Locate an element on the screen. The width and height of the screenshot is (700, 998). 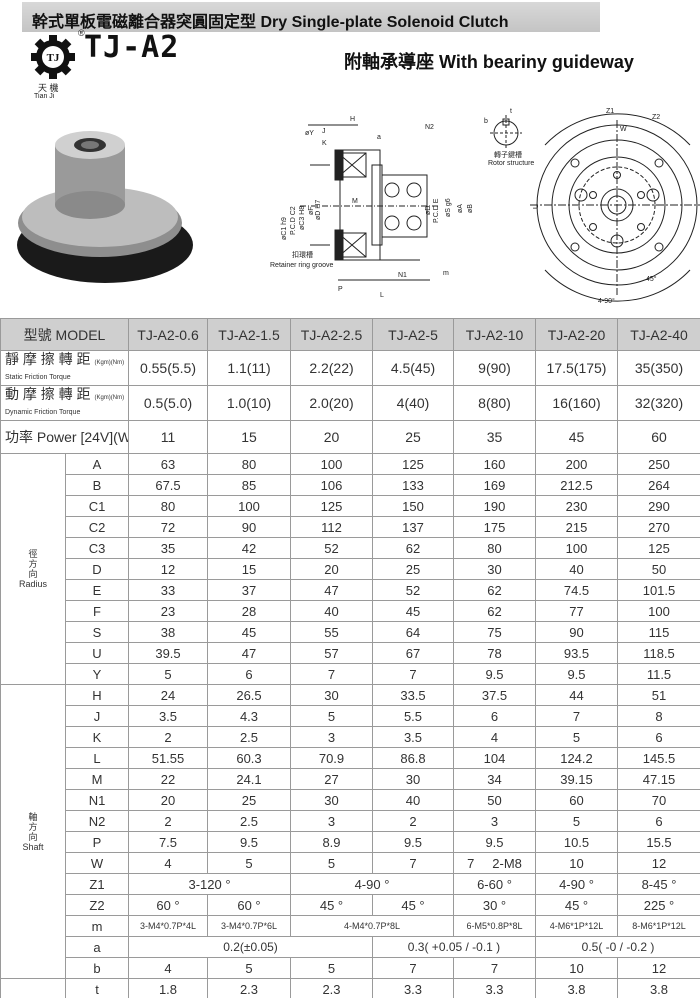
table-cell: 3-120 ° is located at coordinates (209, 884).